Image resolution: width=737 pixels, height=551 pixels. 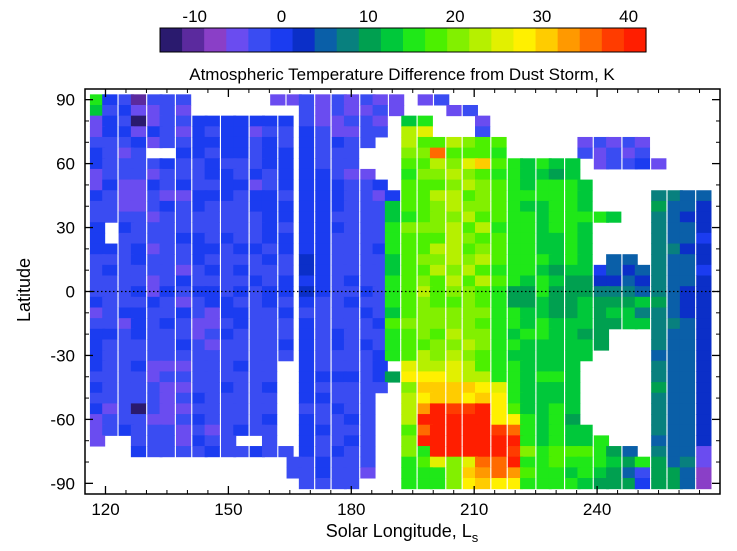 What do you see at coordinates (62, 355) in the screenshot?
I see `y-tick-label: -30` at bounding box center [62, 355].